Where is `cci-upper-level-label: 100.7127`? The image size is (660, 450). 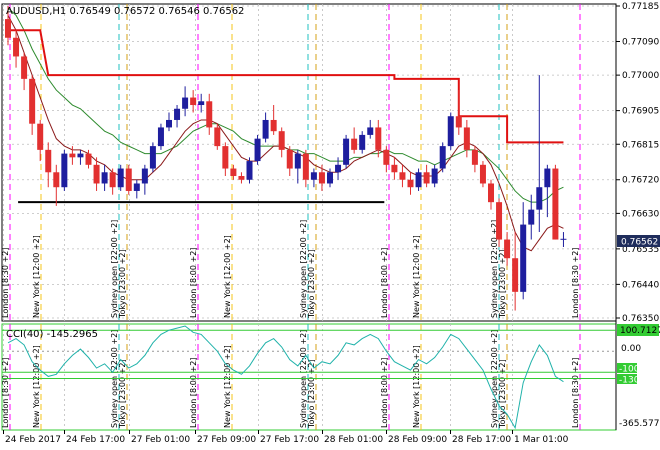
cci-upper-level-label: 100.7127 is located at coordinates (640, 331).